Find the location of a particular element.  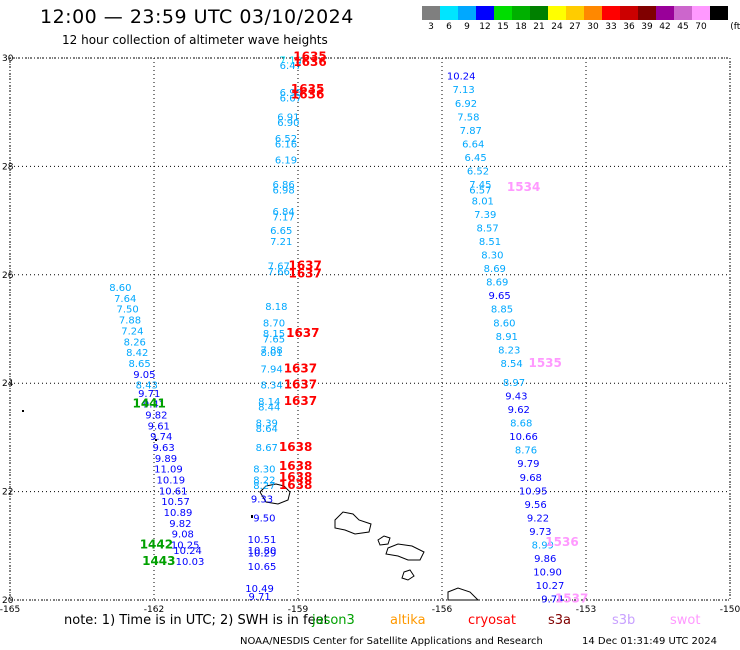

wave-height-label: 10.65 is located at coordinates (262, 567).